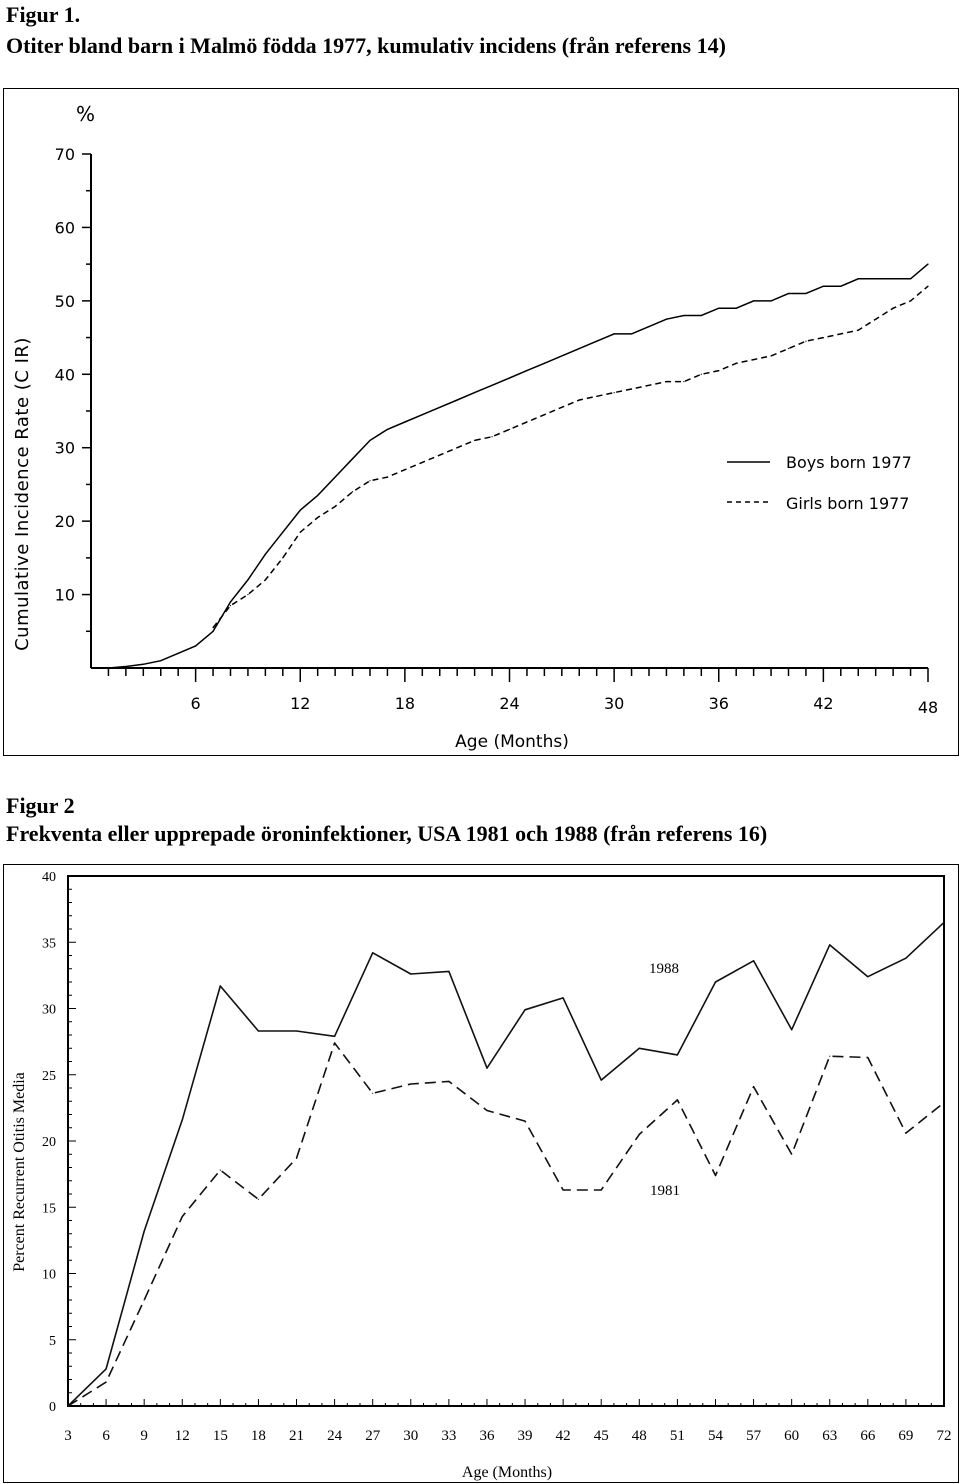 The height and width of the screenshot is (1484, 960). I want to click on figure2-x-tick-label: 9, so click(144, 1436).